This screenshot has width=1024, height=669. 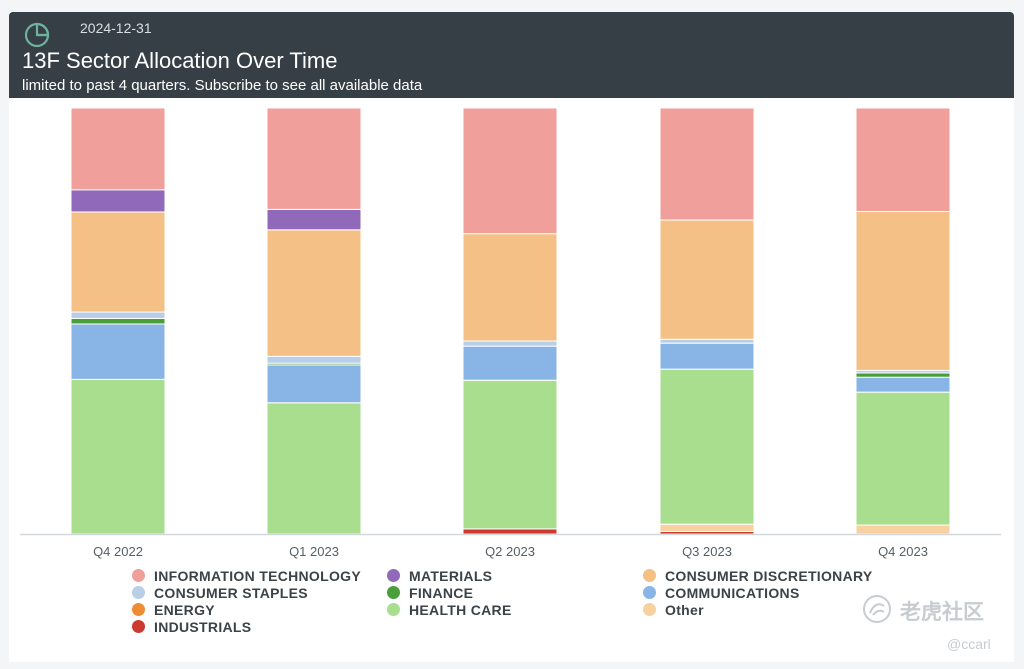 What do you see at coordinates (460, 609) in the screenshot?
I see `legend-label: HEALTH CARE` at bounding box center [460, 609].